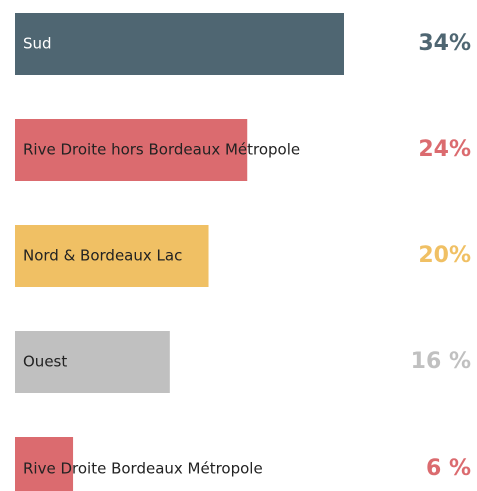 This screenshot has width=477, height=491. I want to click on category-label: Rive Droite Bordeaux Métropole, so click(143, 469).